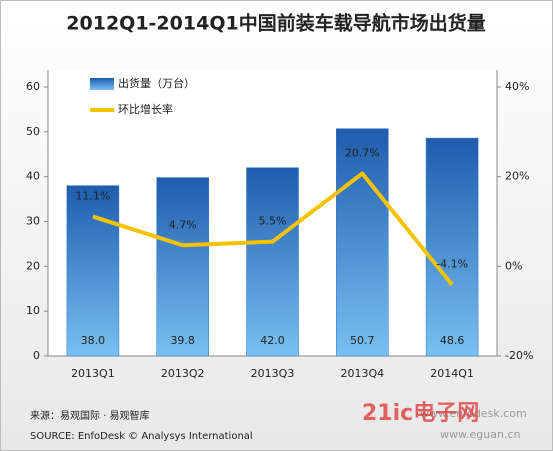 Image resolution: width=553 pixels, height=451 pixels. I want to click on x-tick-label: 2013Q4, so click(362, 373).